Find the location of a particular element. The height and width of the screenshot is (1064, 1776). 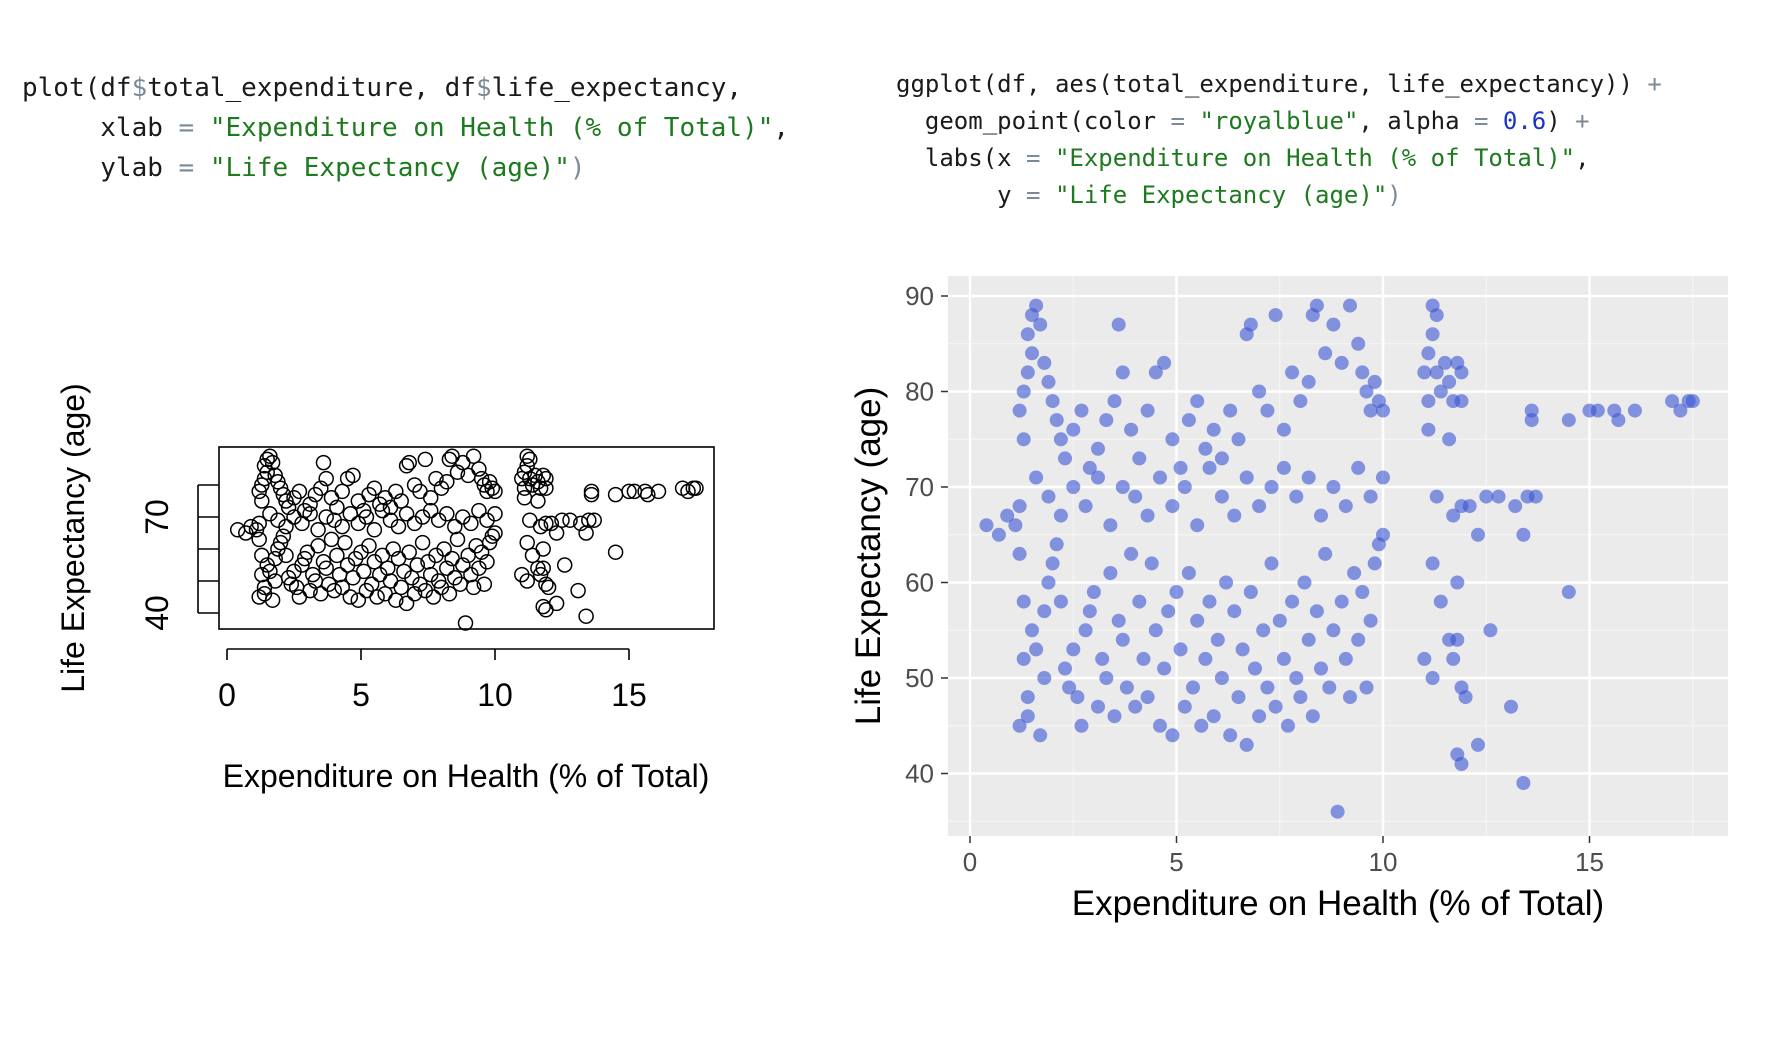

gg-x-axis-title: Expenditure on Health (% of Total) is located at coordinates (1338, 903).